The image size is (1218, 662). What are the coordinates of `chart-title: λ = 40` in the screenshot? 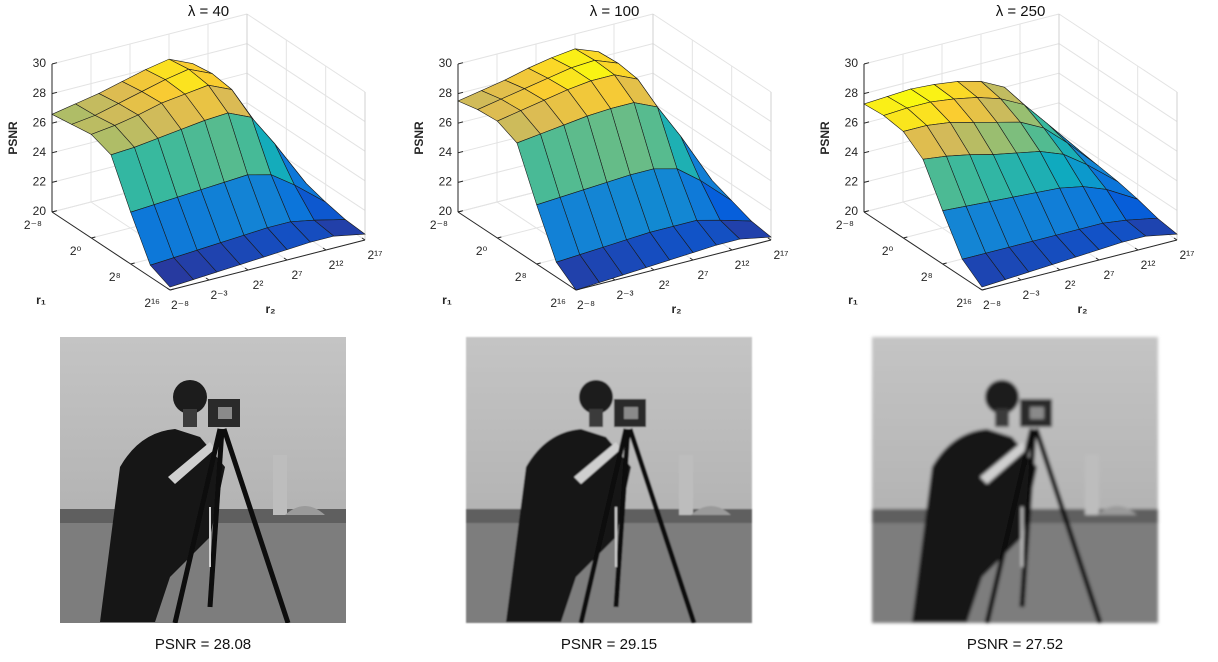 It's located at (208, 11).